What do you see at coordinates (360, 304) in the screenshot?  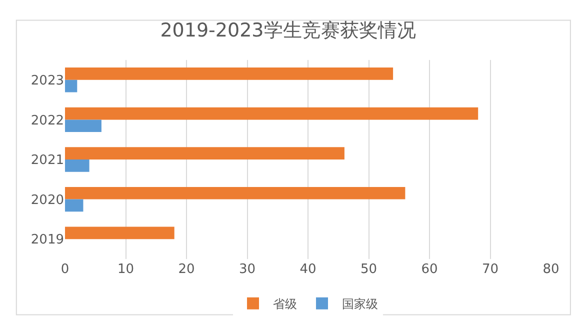 I see `legend-label: 国家级` at bounding box center [360, 304].